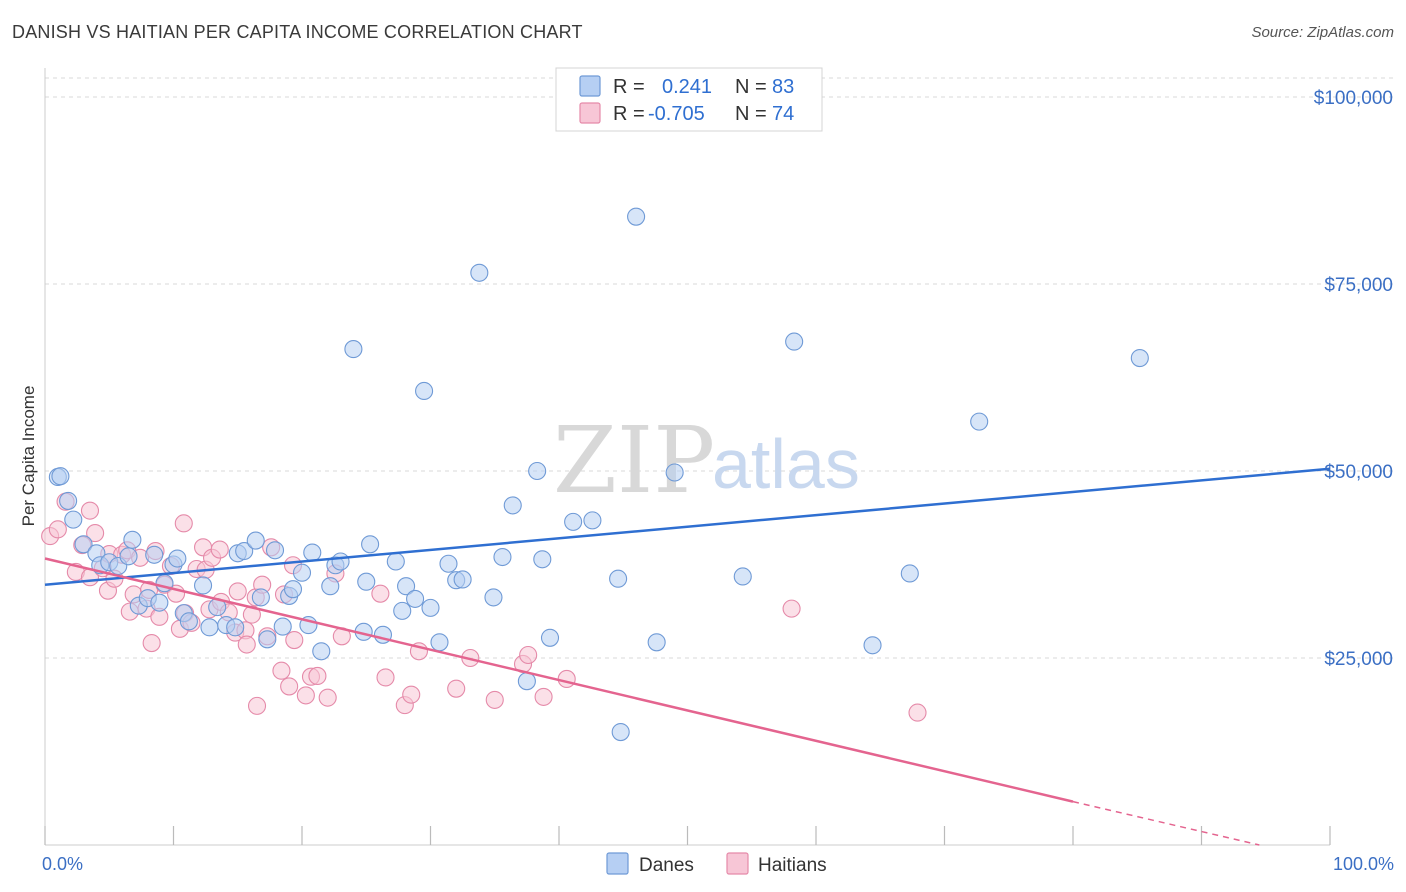 Image resolution: width=1406 pixels, height=892 pixels. I want to click on legend-row1-r-value: 0.241, so click(687, 87).